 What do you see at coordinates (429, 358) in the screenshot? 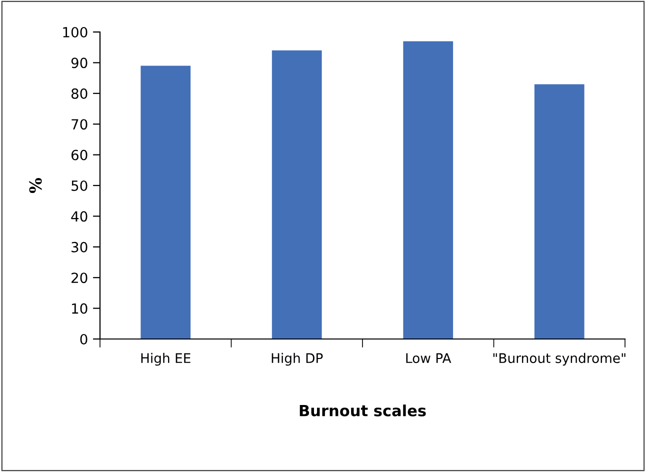
I see `x-tick-label: Low PA` at bounding box center [429, 358].